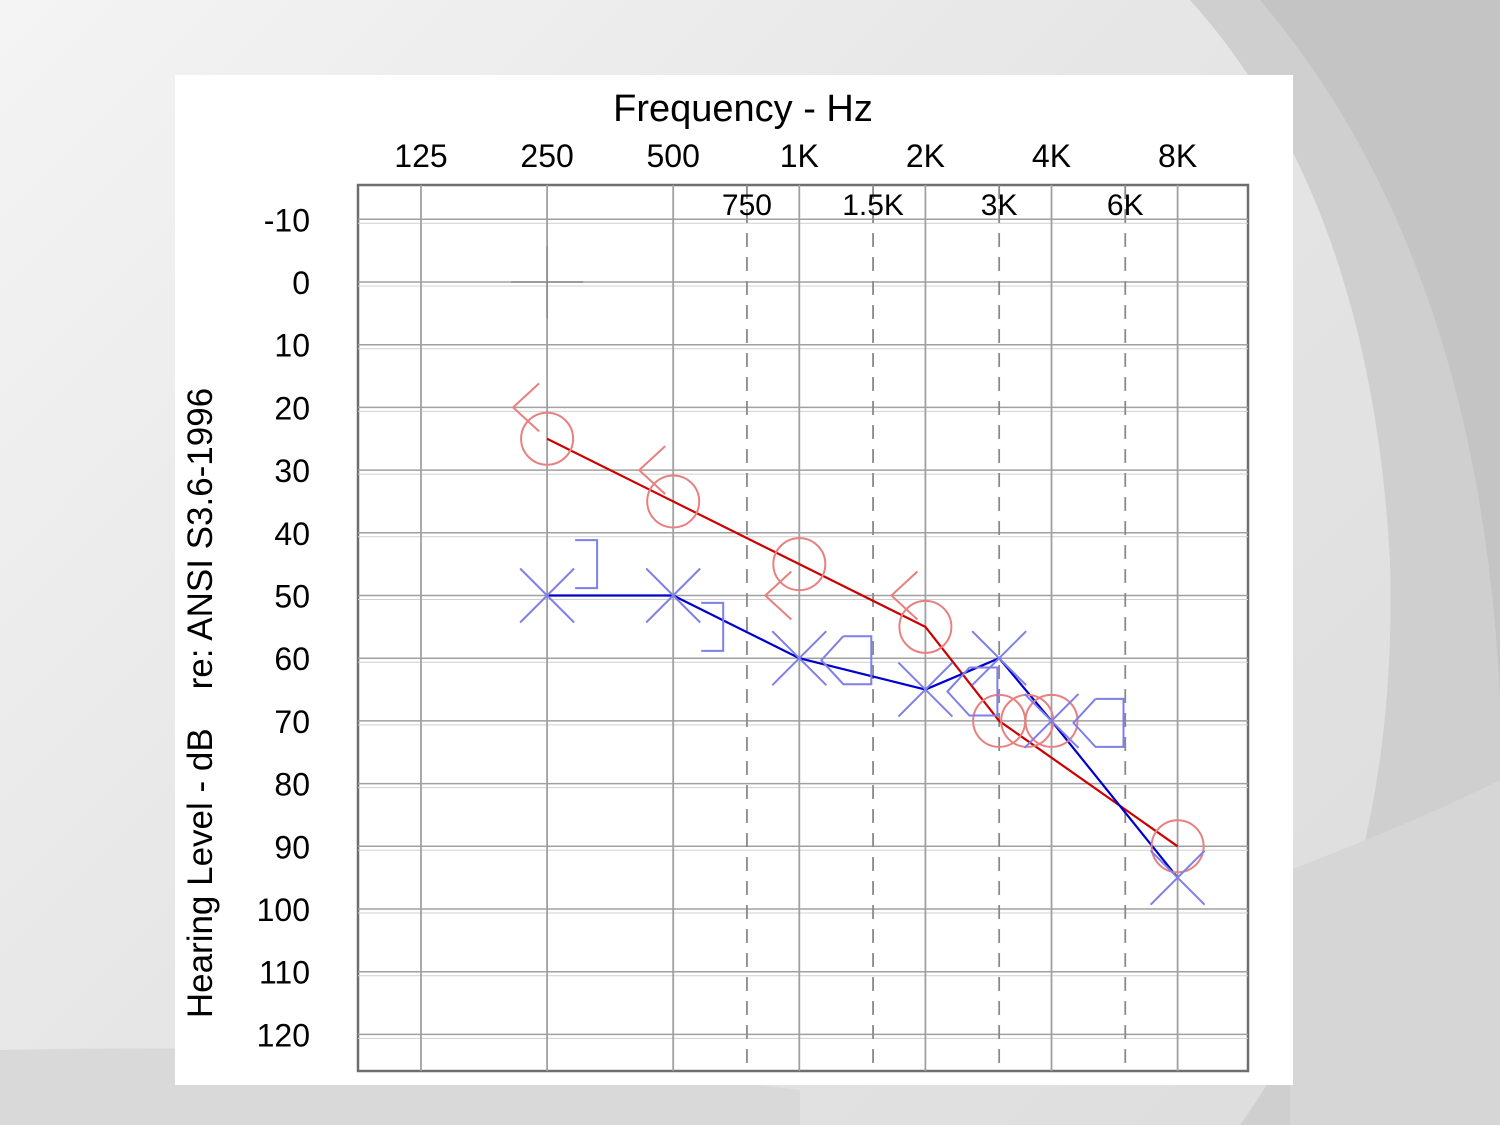 The width and height of the screenshot is (1500, 1125). Describe the element at coordinates (292, 847) in the screenshot. I see `y-tick-label: 90` at that location.